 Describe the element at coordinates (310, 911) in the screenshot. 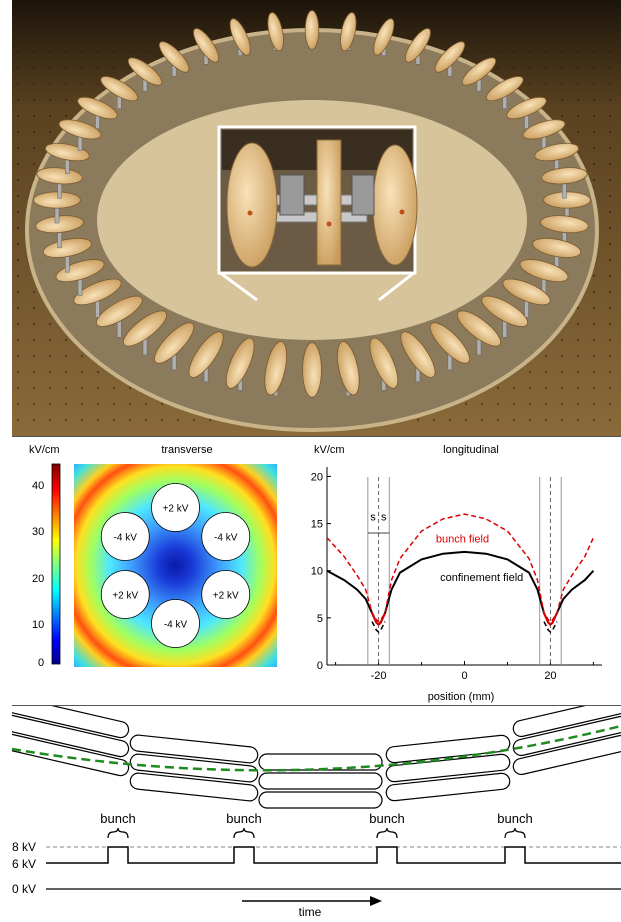

I see `time-label: time` at that location.